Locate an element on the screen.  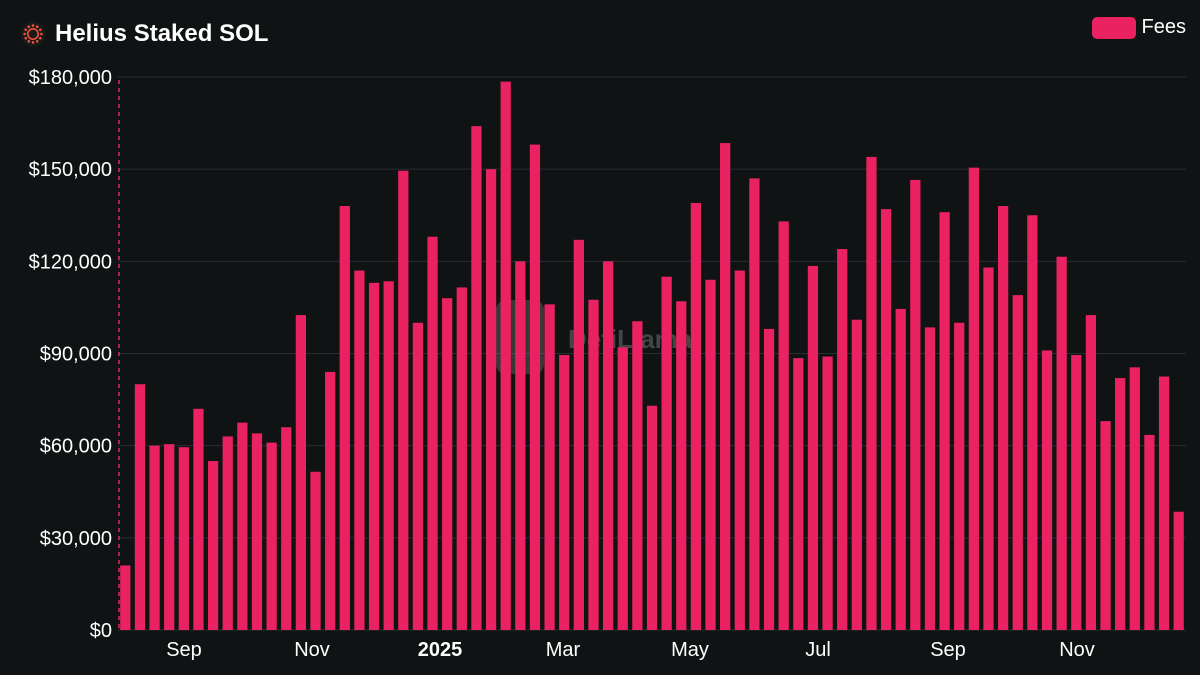
y-tick-label: $90,000 is located at coordinates (76, 355).